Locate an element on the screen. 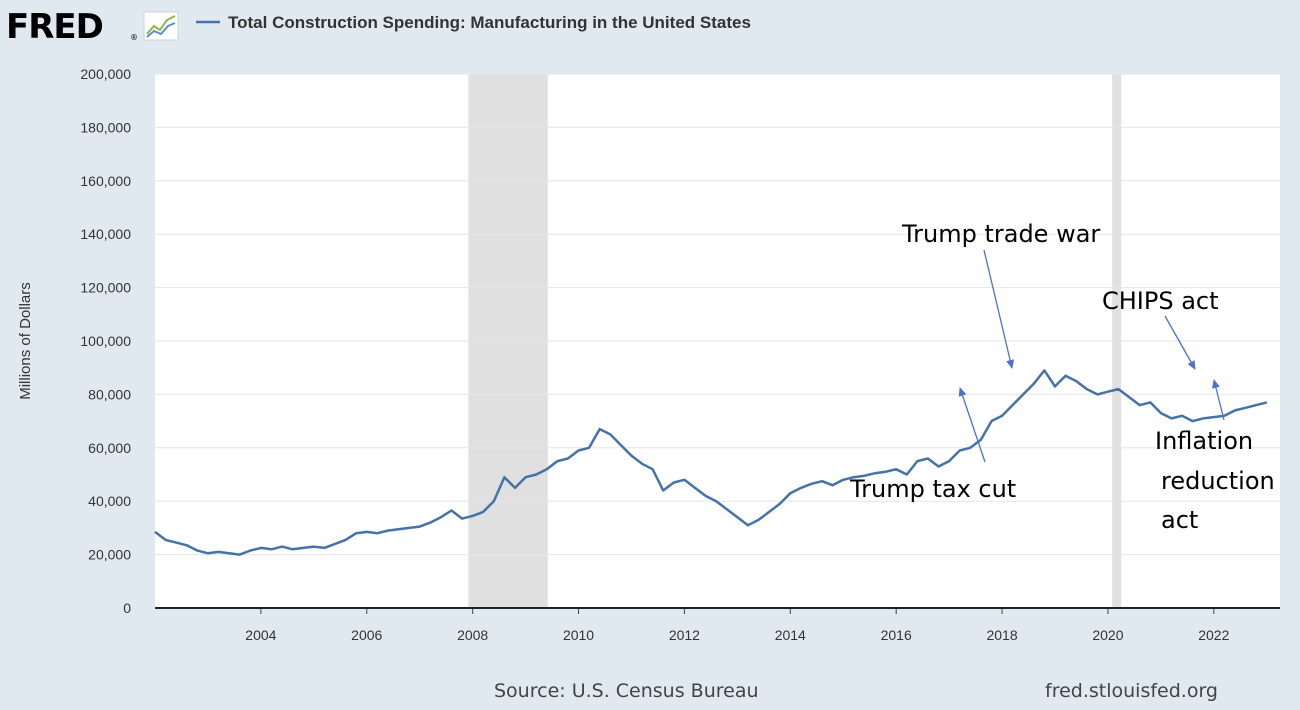  fred-logo: FRED ® is located at coordinates (92, 27).